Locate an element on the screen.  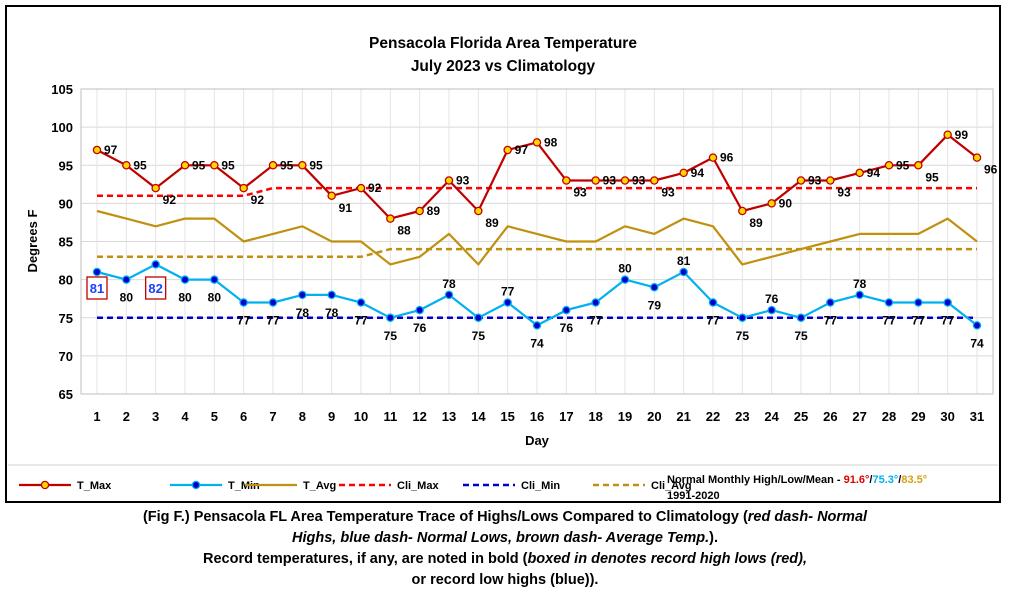
label-t-max-4: 95 is located at coordinates (199, 165).